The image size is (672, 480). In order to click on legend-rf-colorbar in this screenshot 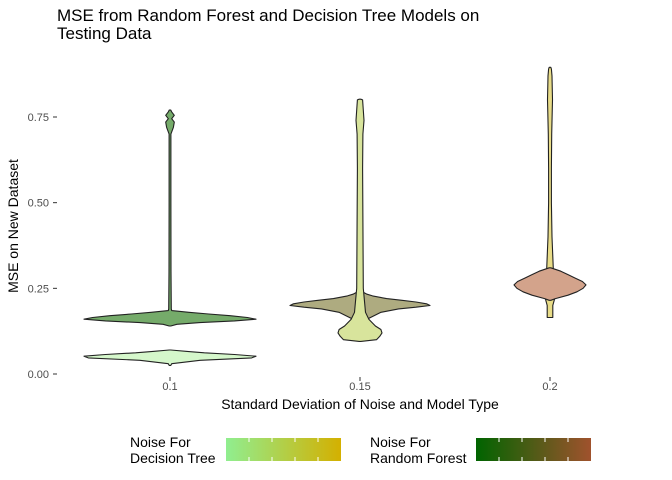, I will do `click(533, 449)`.